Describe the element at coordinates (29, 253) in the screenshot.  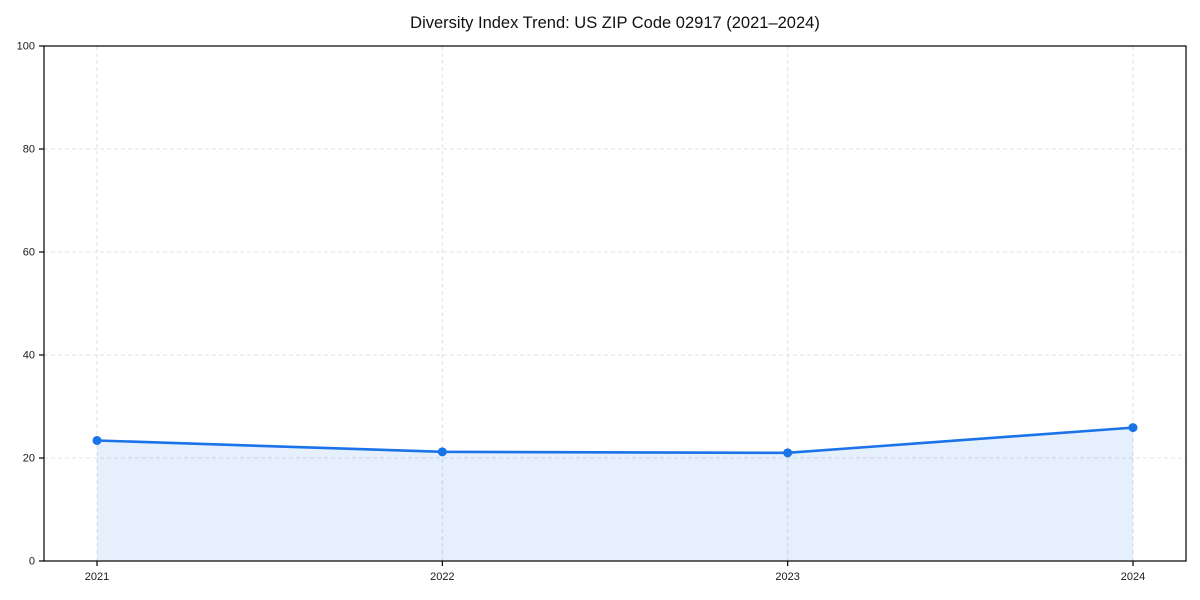
I see `y-axis-tick-label: 60` at that location.